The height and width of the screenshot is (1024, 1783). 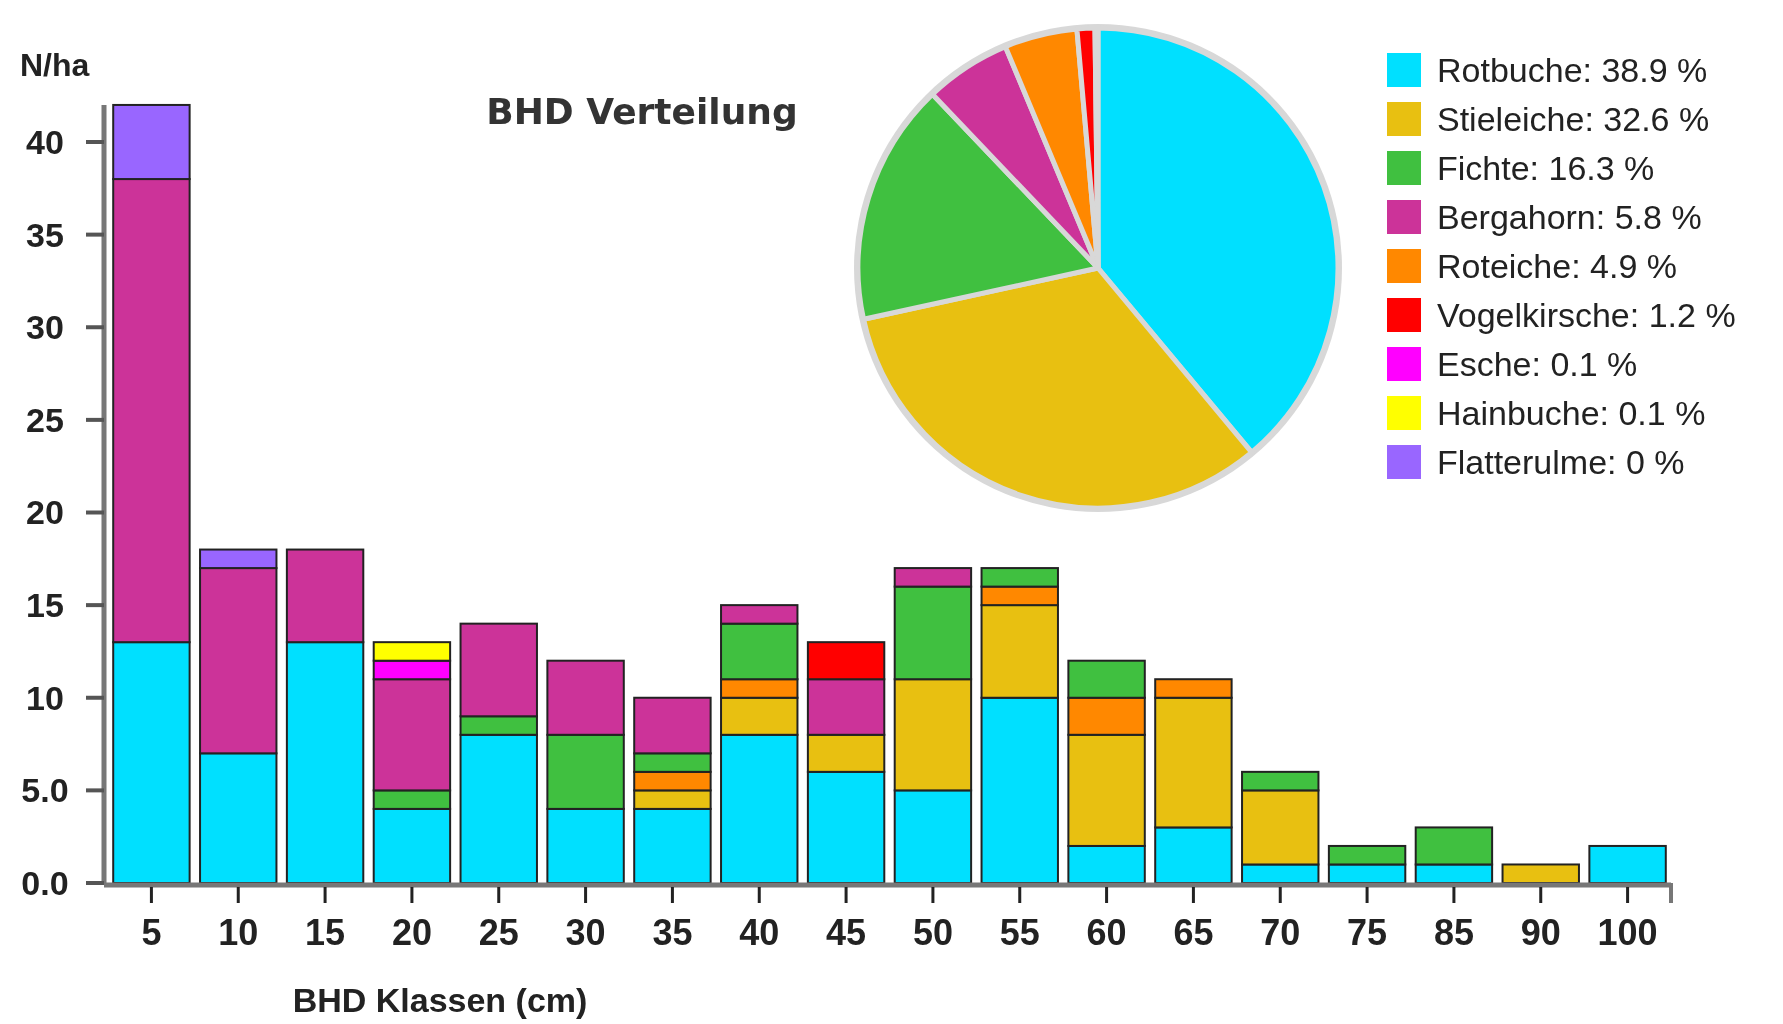 What do you see at coordinates (238, 932) in the screenshot?
I see `x-tick-label: 10` at bounding box center [238, 932].